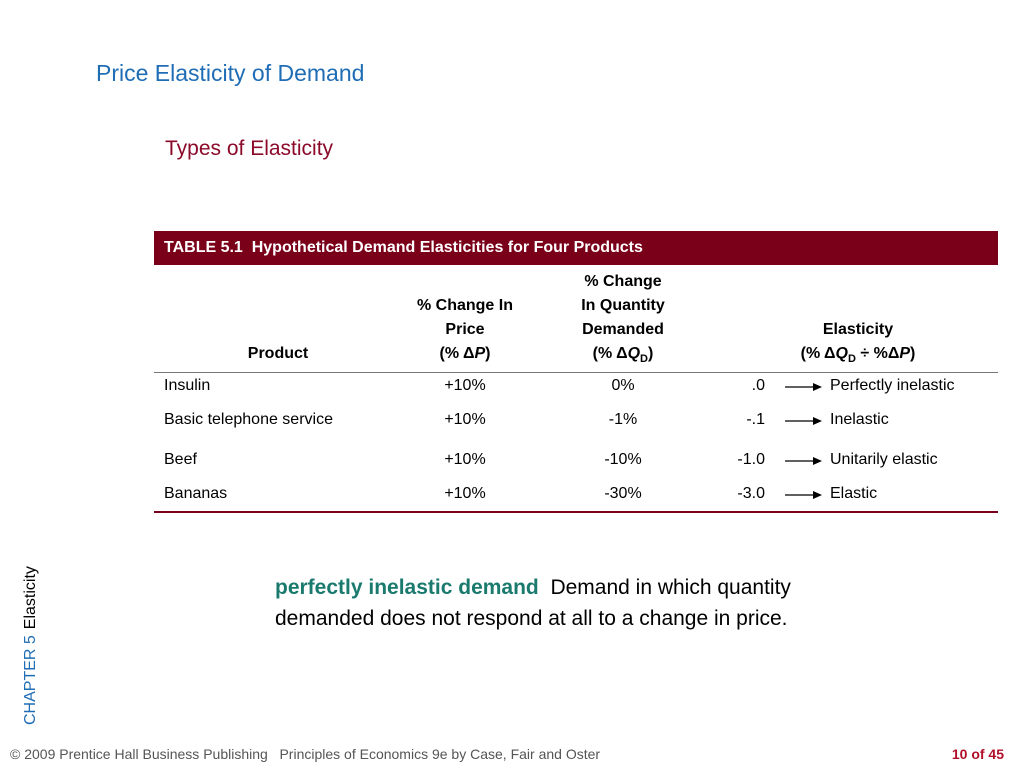 The image size is (1024, 768). I want to click on header-line: Elasticity, so click(858, 329).